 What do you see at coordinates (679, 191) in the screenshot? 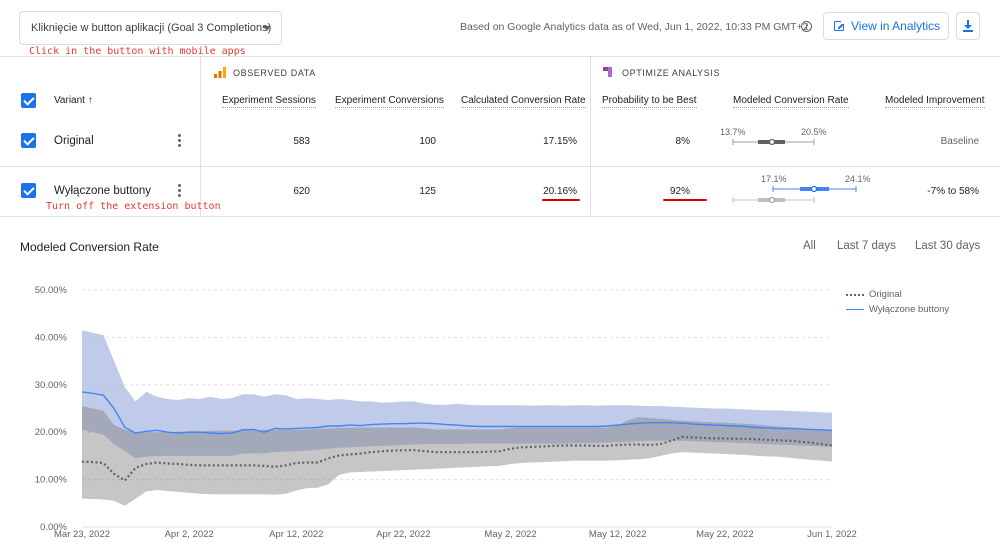
I see `prob-best-cell: 92%` at bounding box center [679, 191].